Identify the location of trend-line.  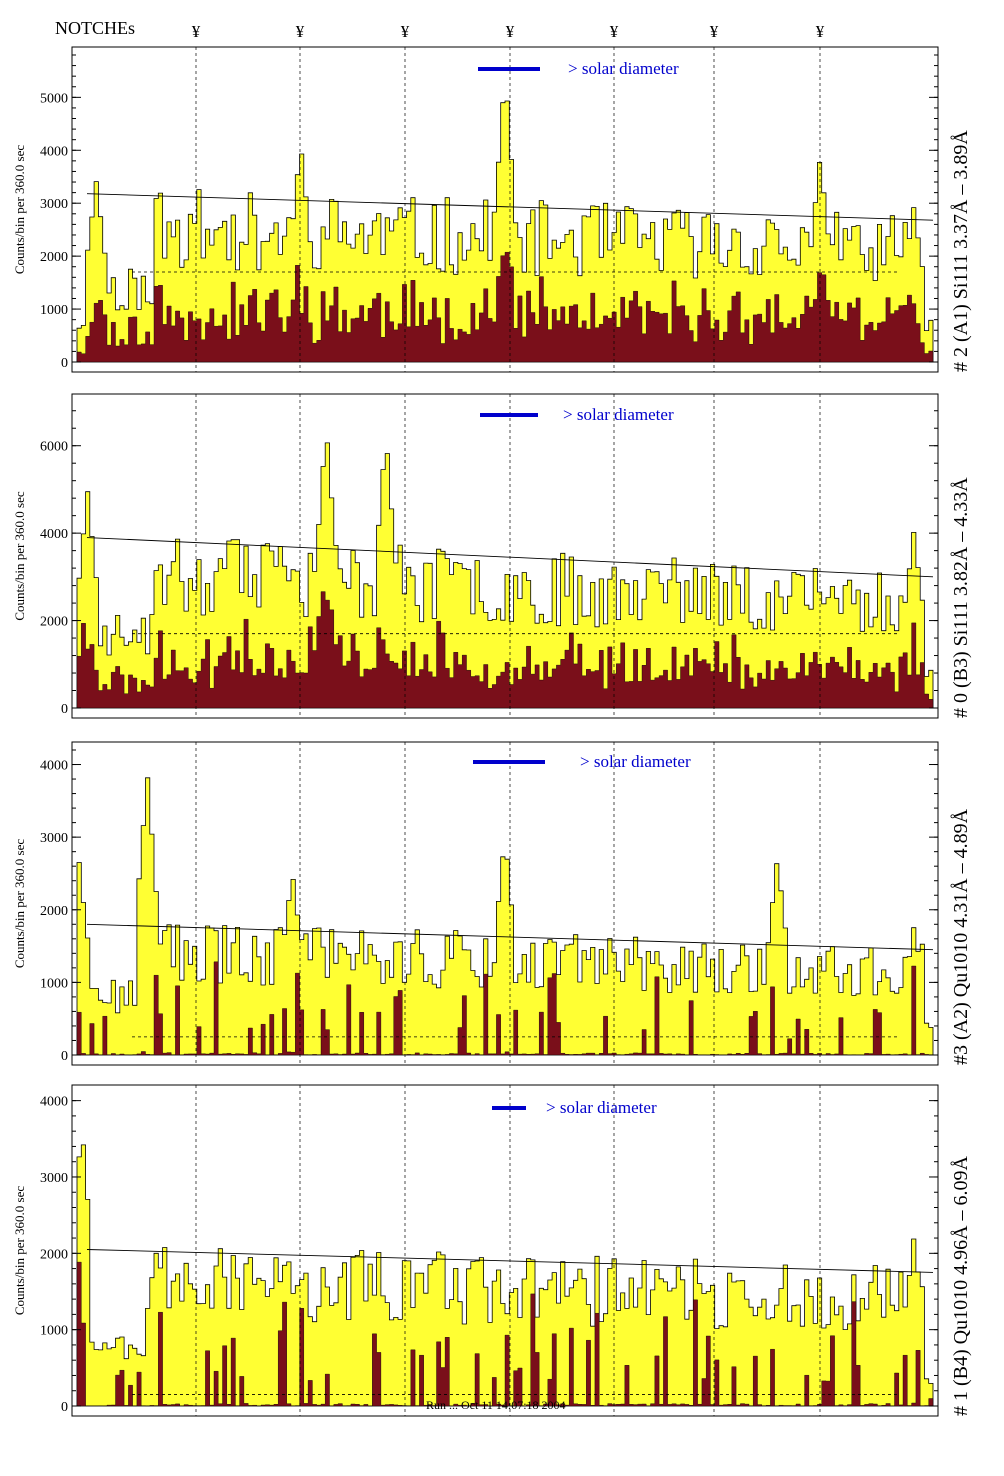
(510, 207).